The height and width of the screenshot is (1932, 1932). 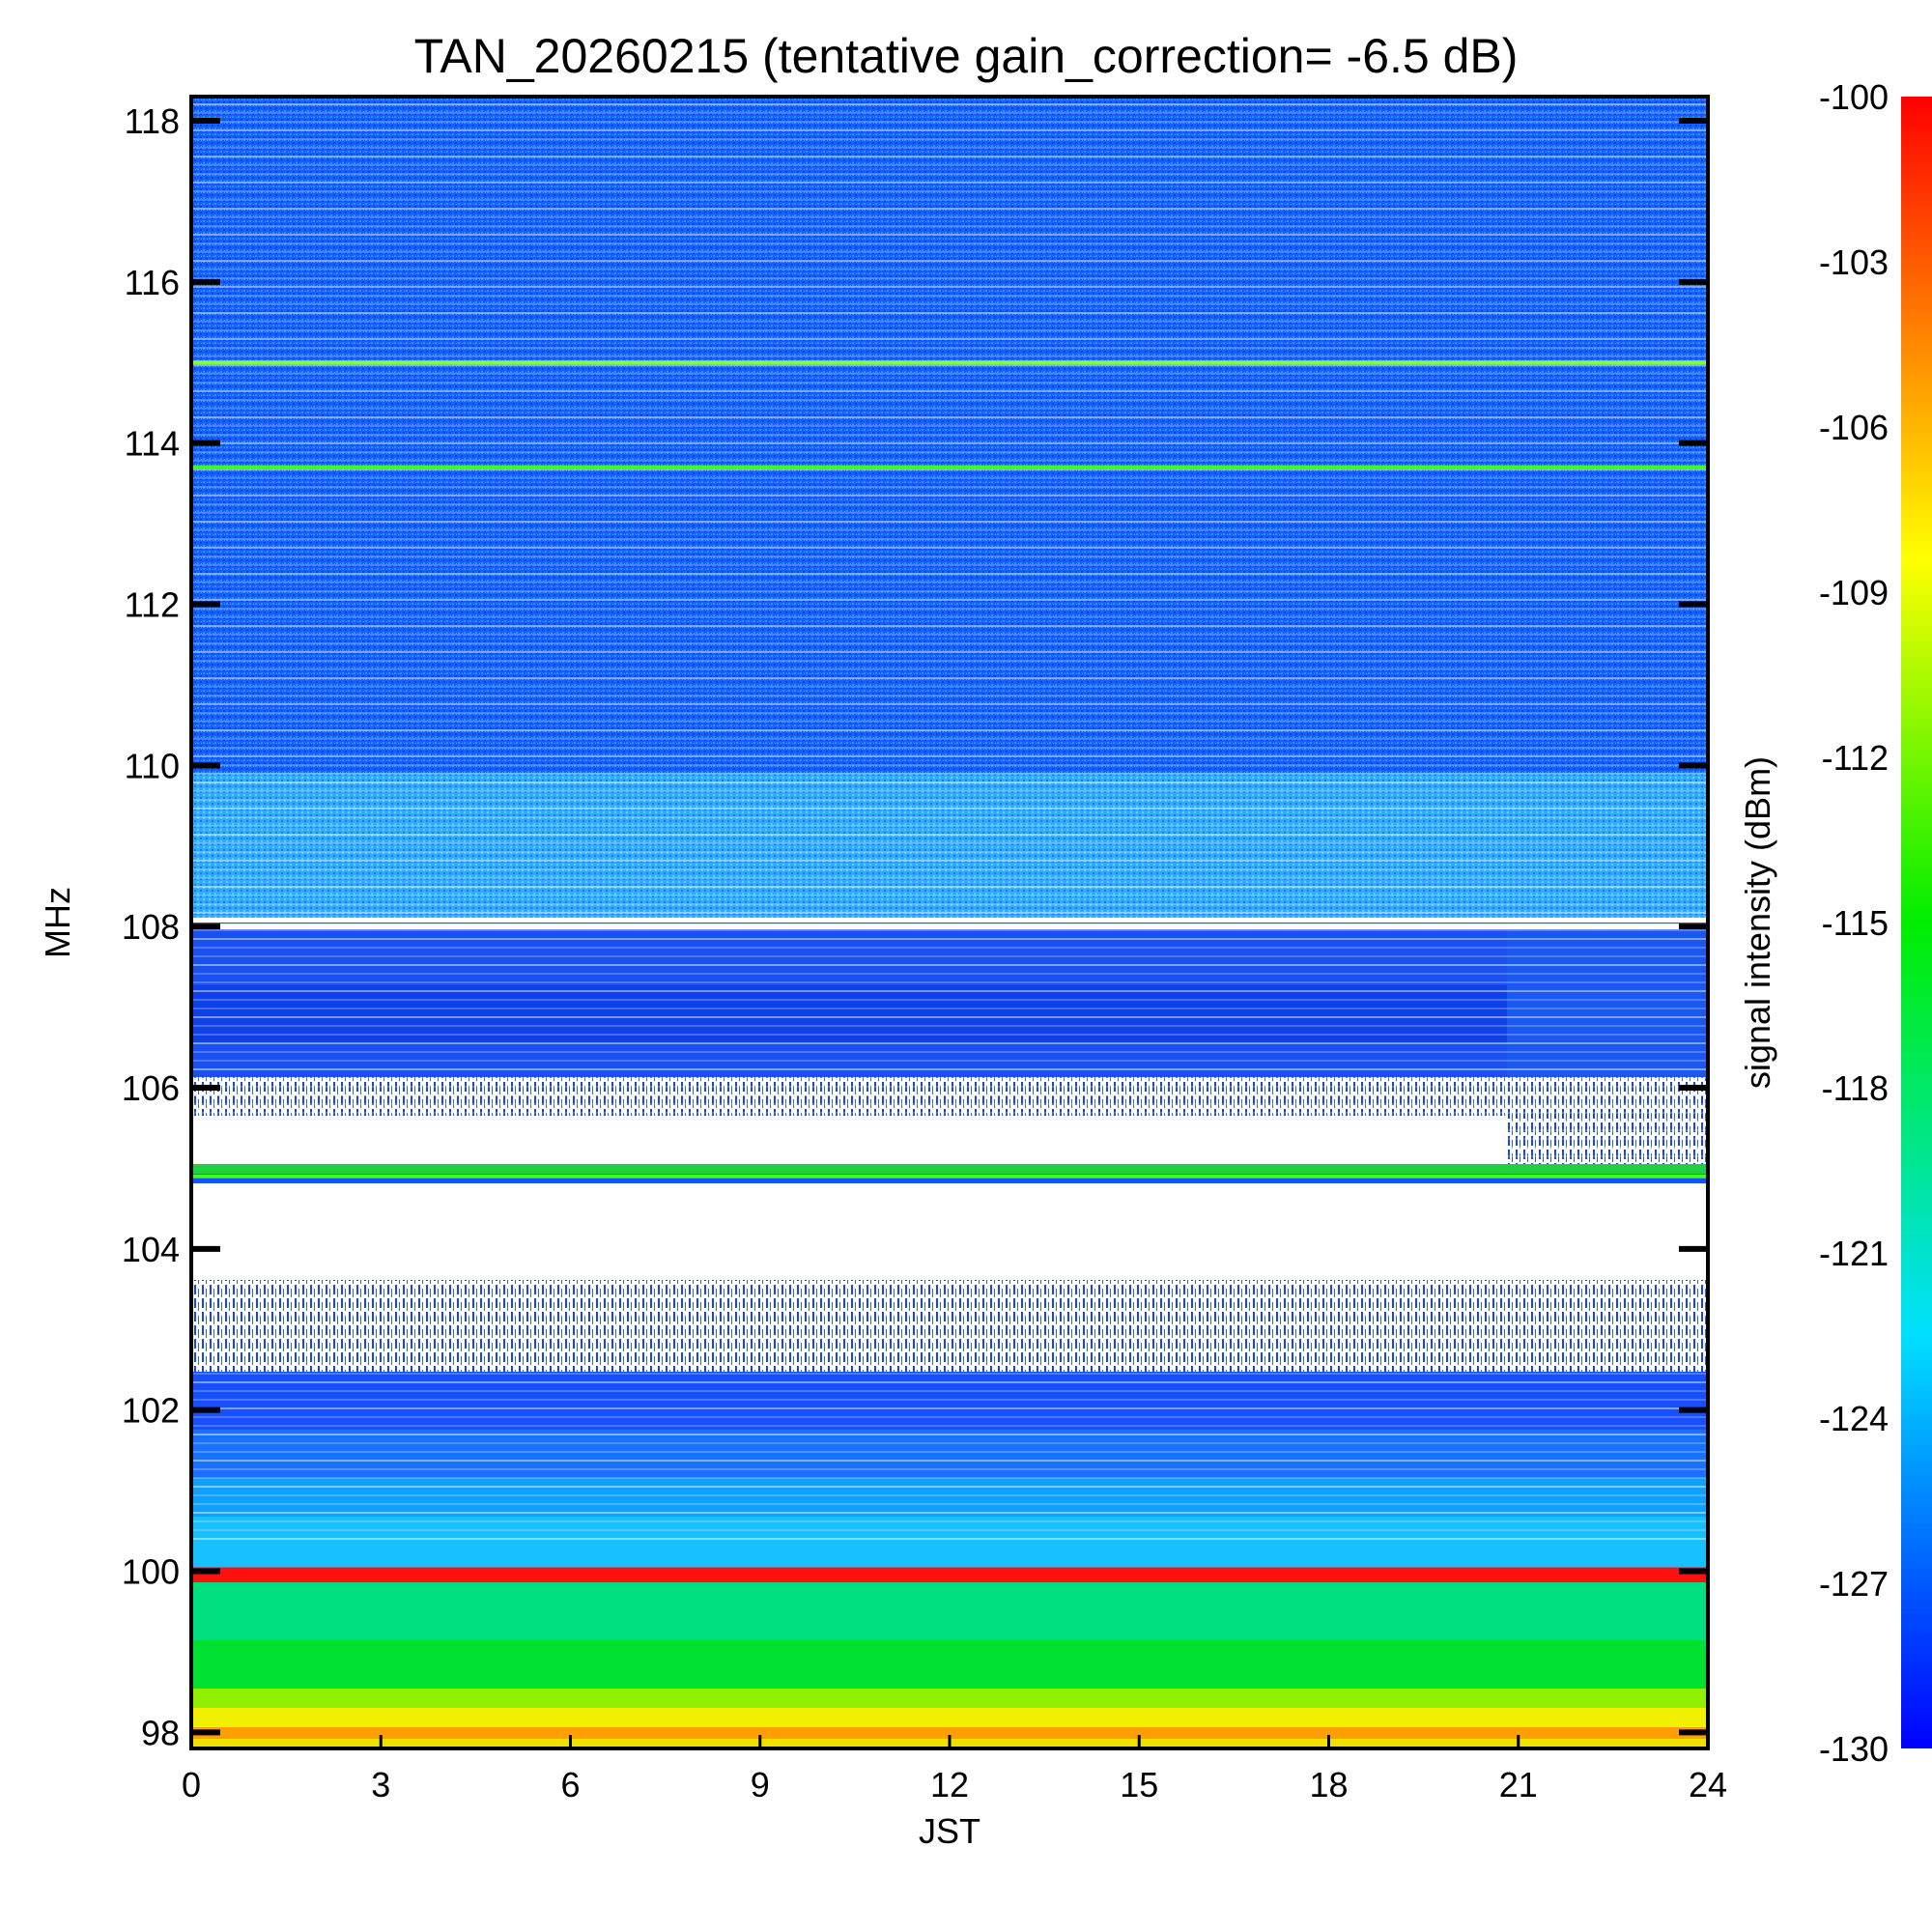 What do you see at coordinates (152, 605) in the screenshot?
I see `y-tick-label: 112` at bounding box center [152, 605].